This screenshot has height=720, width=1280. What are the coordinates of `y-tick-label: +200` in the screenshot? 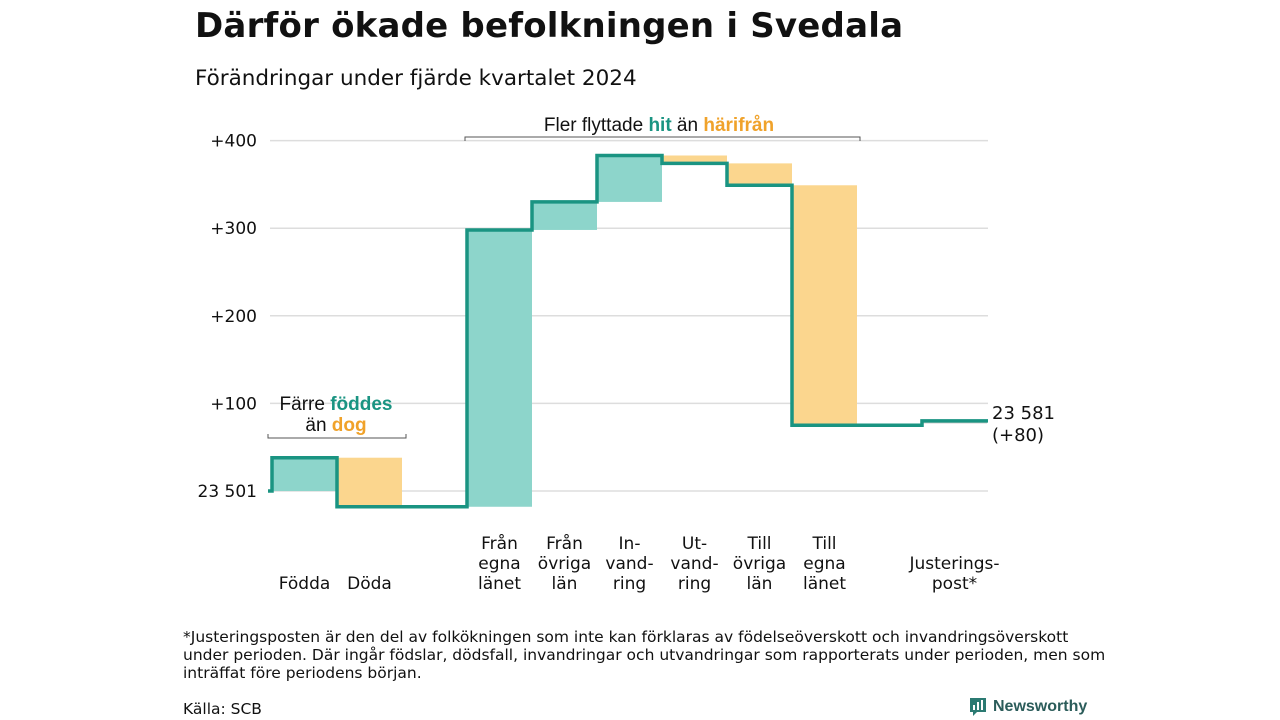 It's located at (233, 317).